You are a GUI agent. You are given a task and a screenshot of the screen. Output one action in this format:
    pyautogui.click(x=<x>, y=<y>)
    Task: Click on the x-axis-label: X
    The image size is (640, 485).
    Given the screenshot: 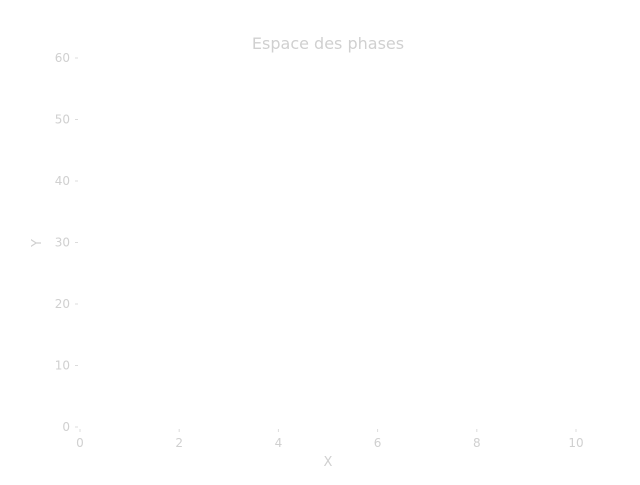 What is the action you would take?
    pyautogui.click(x=328, y=462)
    